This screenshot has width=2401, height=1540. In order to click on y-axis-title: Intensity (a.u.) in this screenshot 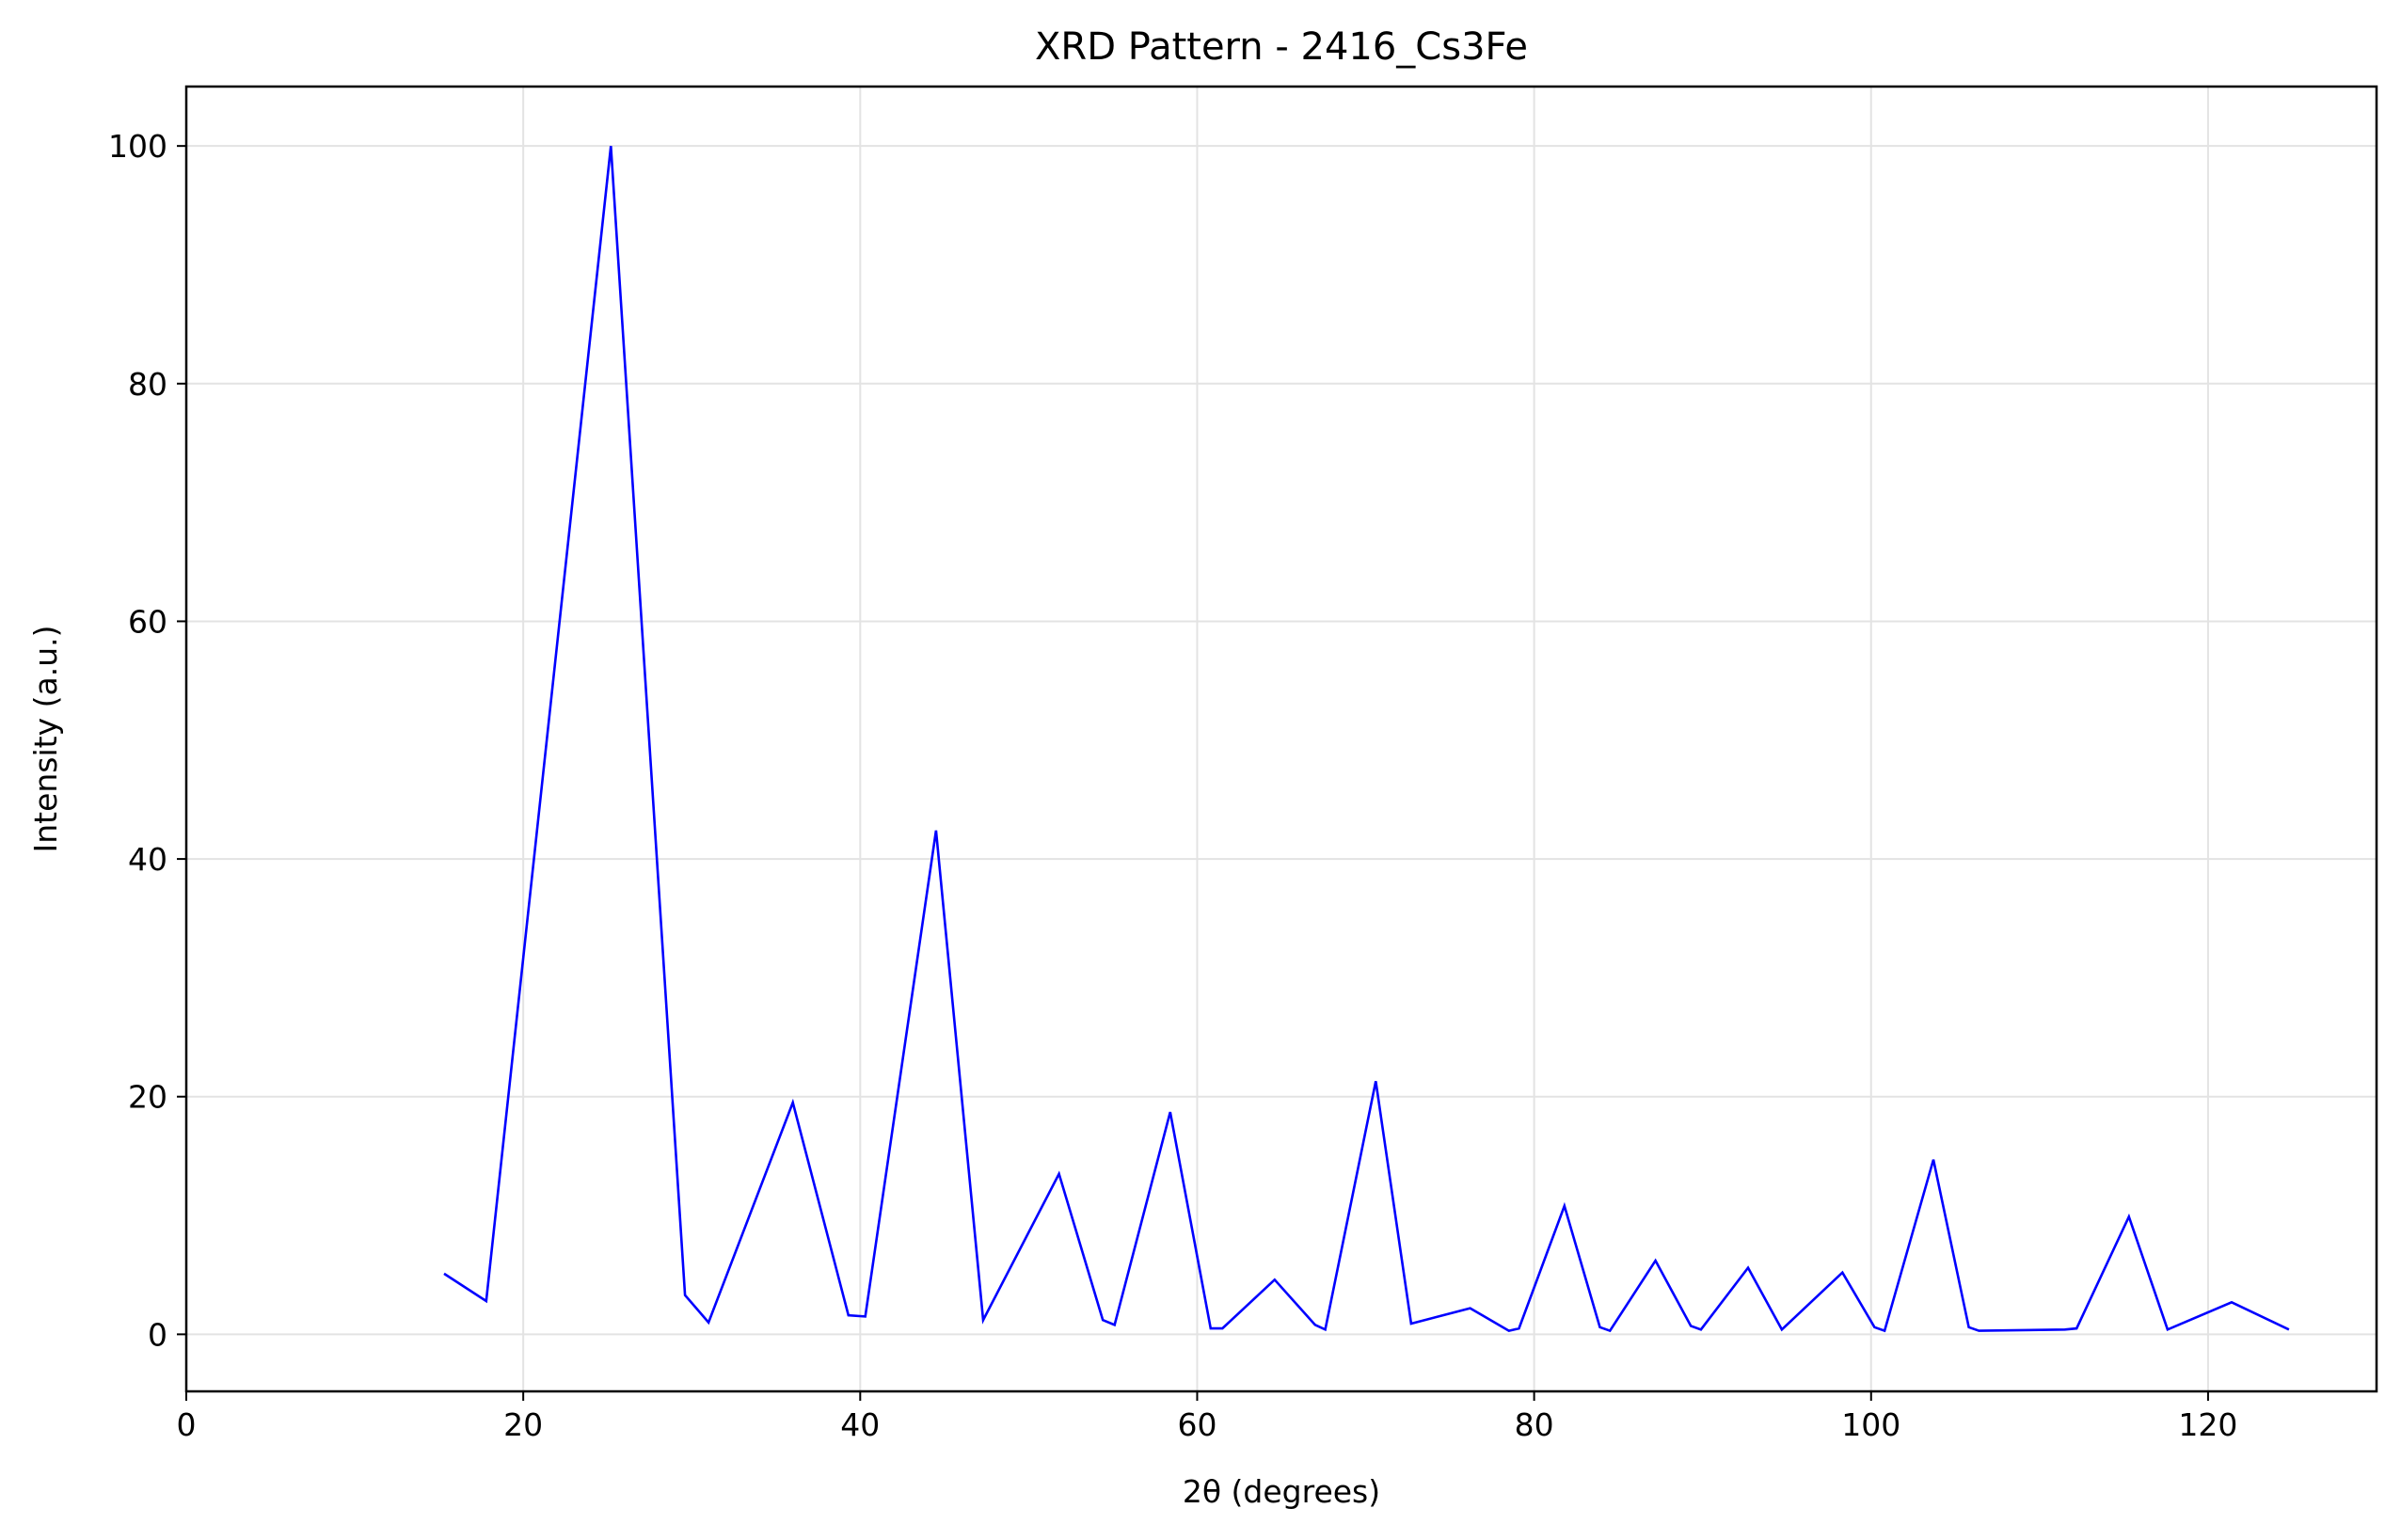, I will do `click(45, 739)`.